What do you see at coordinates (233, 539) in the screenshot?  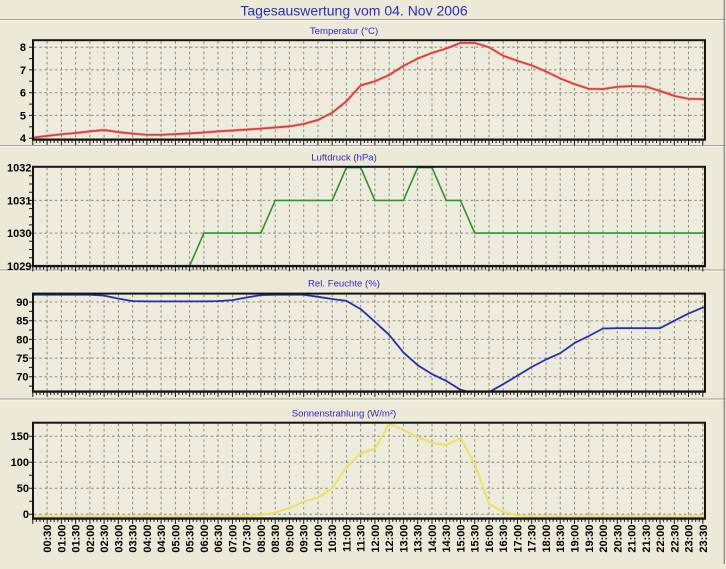 I see `svg-text: 07:00` at bounding box center [233, 539].